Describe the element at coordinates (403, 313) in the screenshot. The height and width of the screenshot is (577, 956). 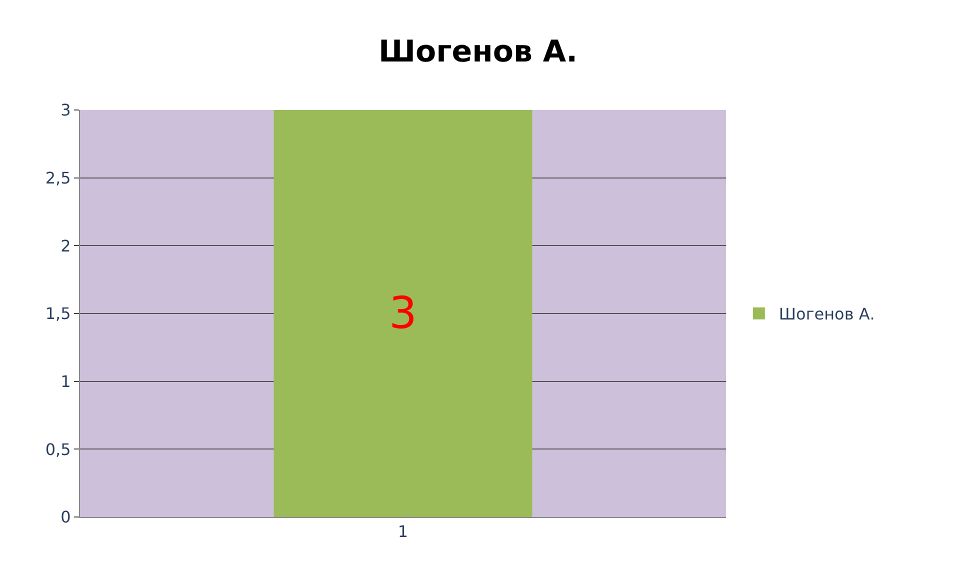
I see `data-label: 3` at that location.